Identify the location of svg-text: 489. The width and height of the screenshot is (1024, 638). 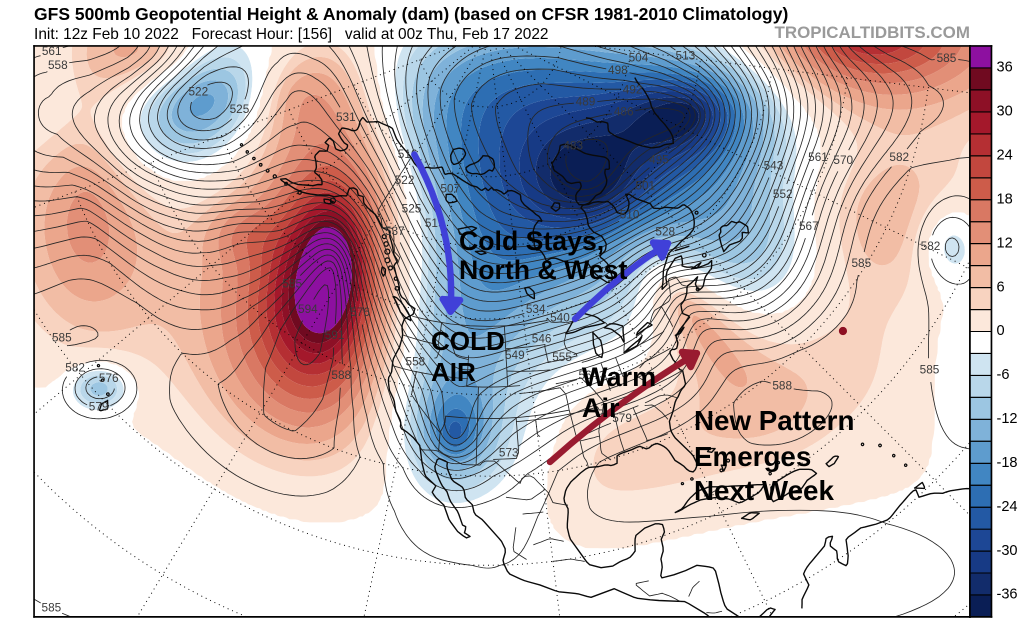
(586, 101).